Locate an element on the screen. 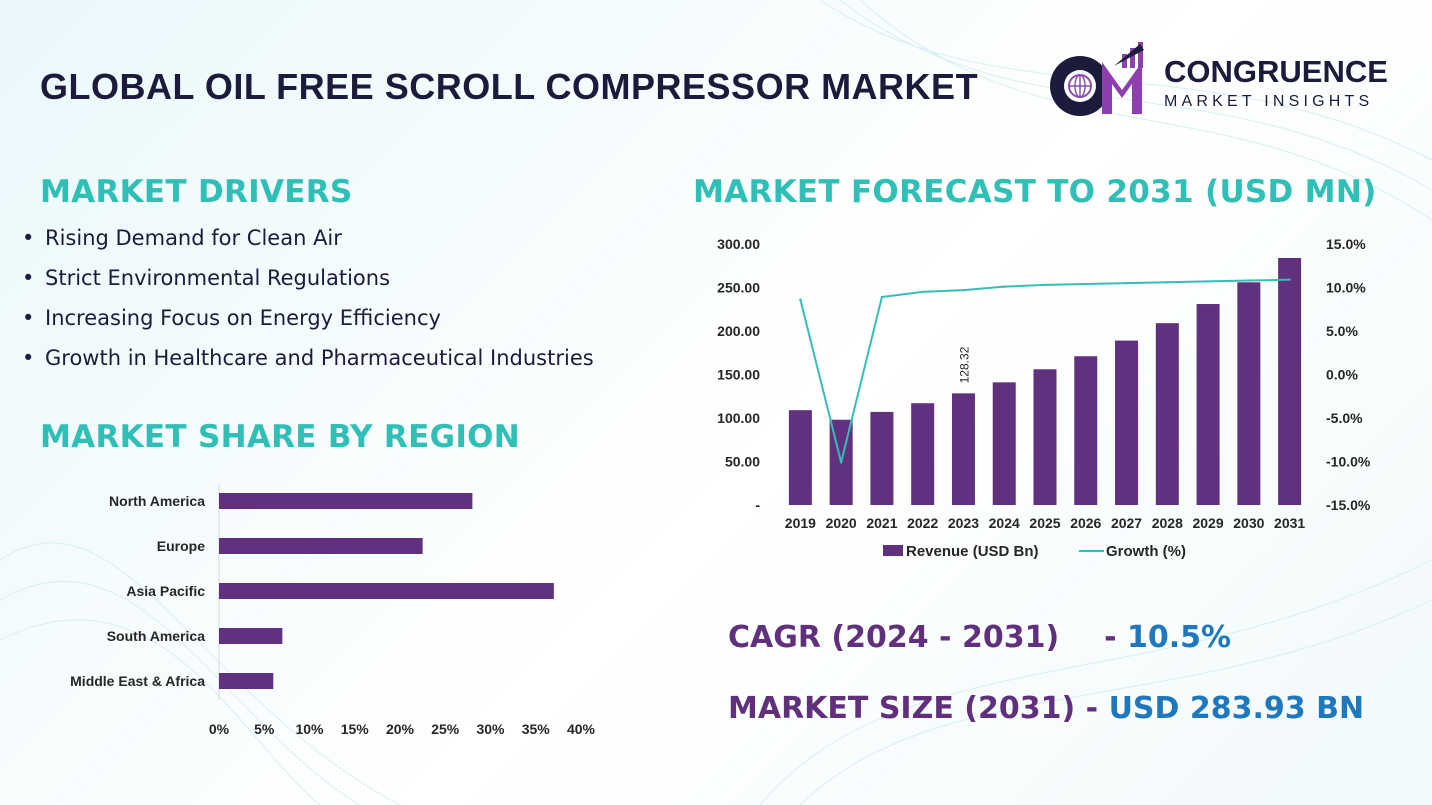 Image resolution: width=1432 pixels, height=805 pixels. growth-point-2025 is located at coordinates (1045, 285).